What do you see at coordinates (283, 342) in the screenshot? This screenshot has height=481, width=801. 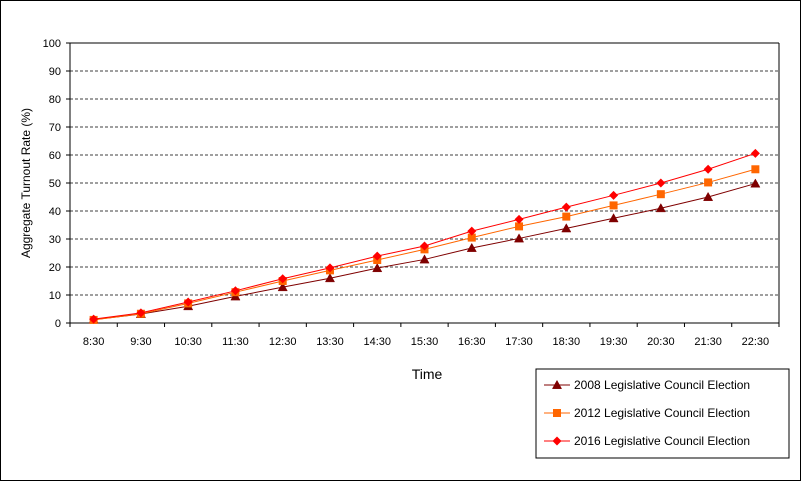 I see `x-tick-label-12-30: 12:30` at bounding box center [283, 342].